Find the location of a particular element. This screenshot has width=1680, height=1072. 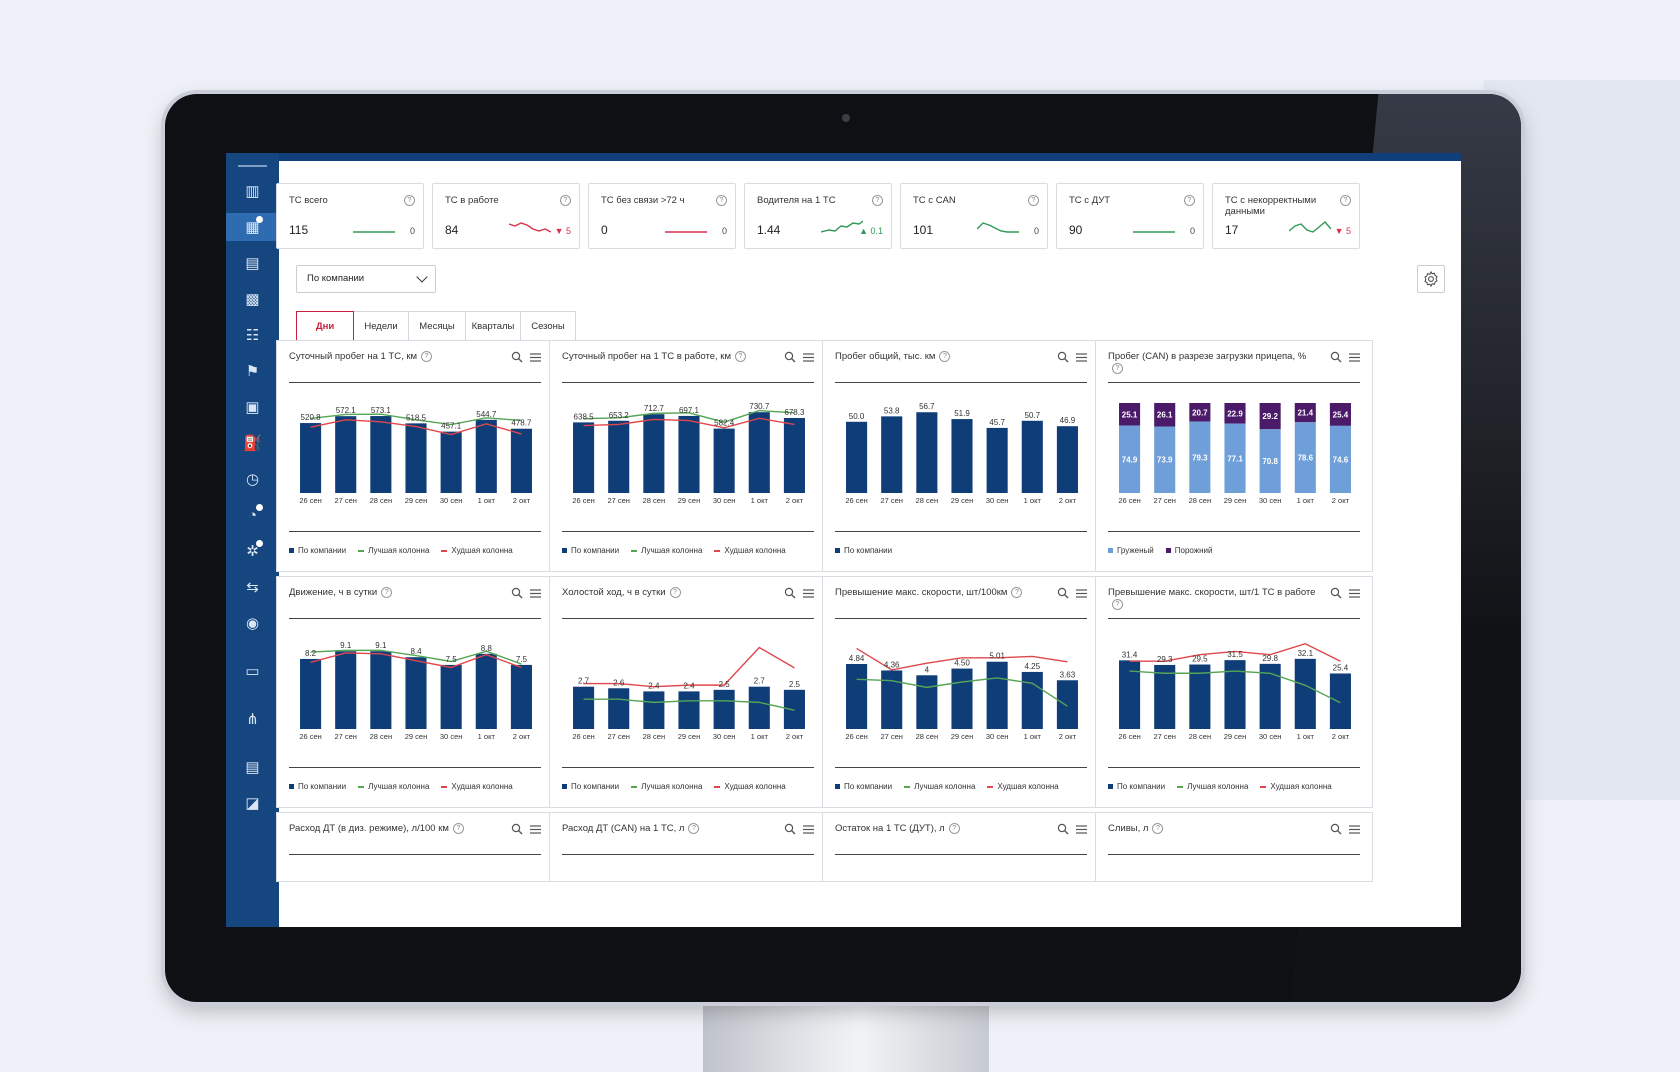

sidebar-item-monitor: ▣ is located at coordinates (252, 407).